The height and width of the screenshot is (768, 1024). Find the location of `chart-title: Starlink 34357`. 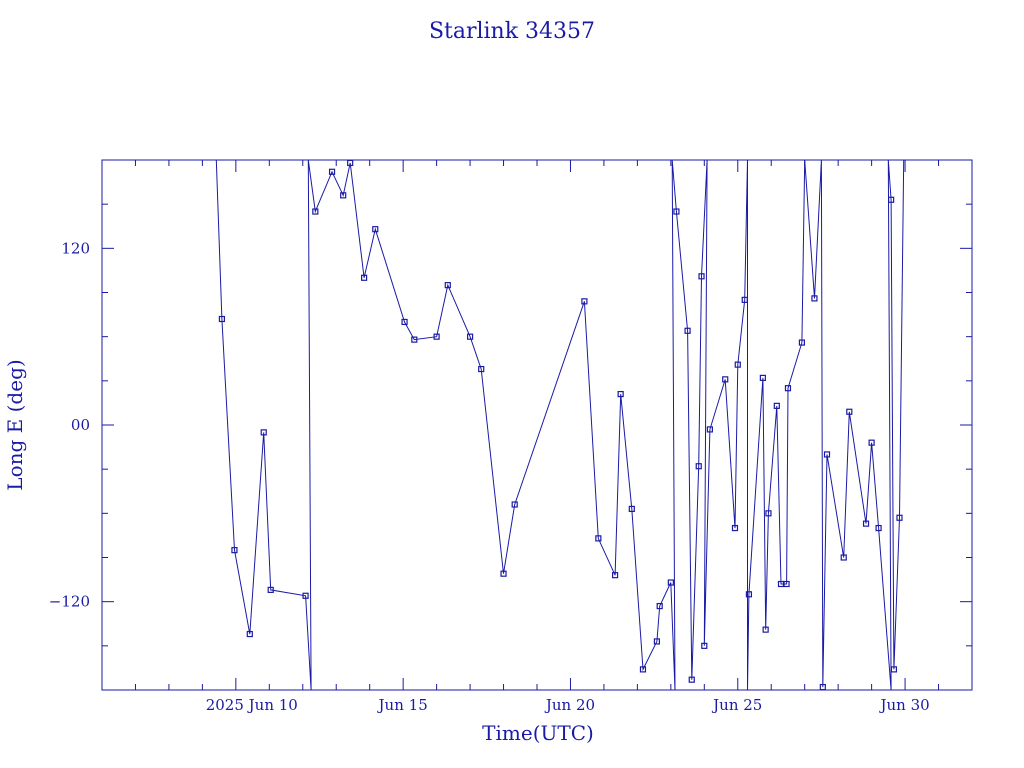

chart-title: Starlink 34357 is located at coordinates (512, 31).